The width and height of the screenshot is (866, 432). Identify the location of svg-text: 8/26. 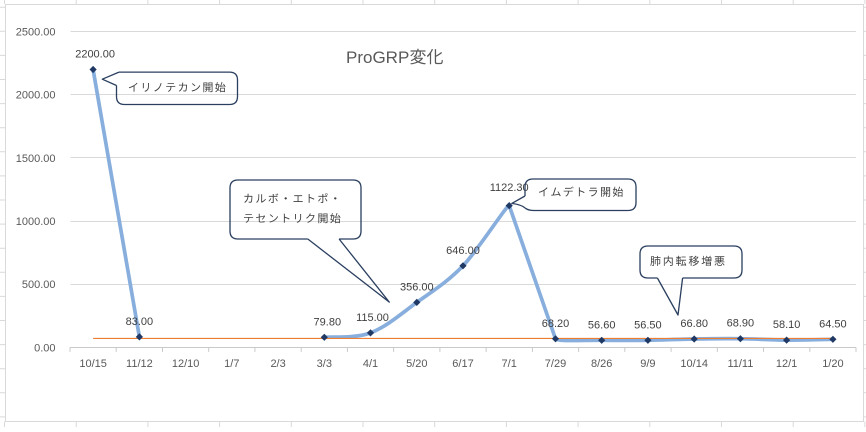
(601, 364).